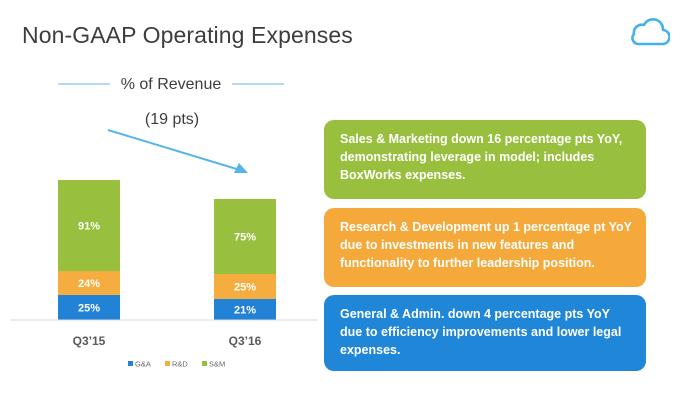 The height and width of the screenshot is (406, 680). Describe the element at coordinates (171, 84) in the screenshot. I see `chart-title: % of Revenue` at that location.